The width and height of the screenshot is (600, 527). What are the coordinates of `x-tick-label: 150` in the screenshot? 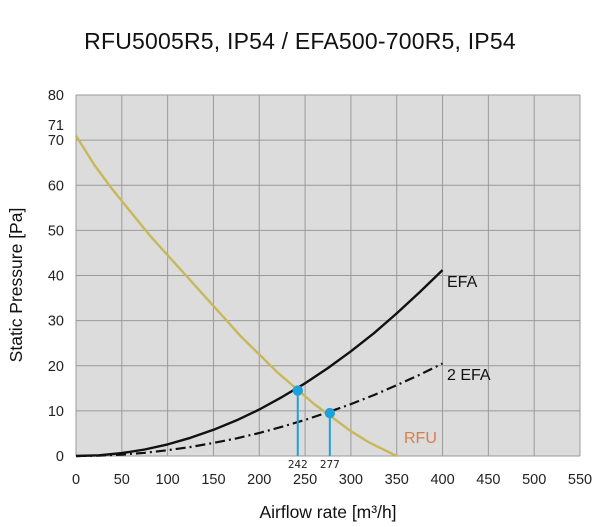 It's located at (213, 480).